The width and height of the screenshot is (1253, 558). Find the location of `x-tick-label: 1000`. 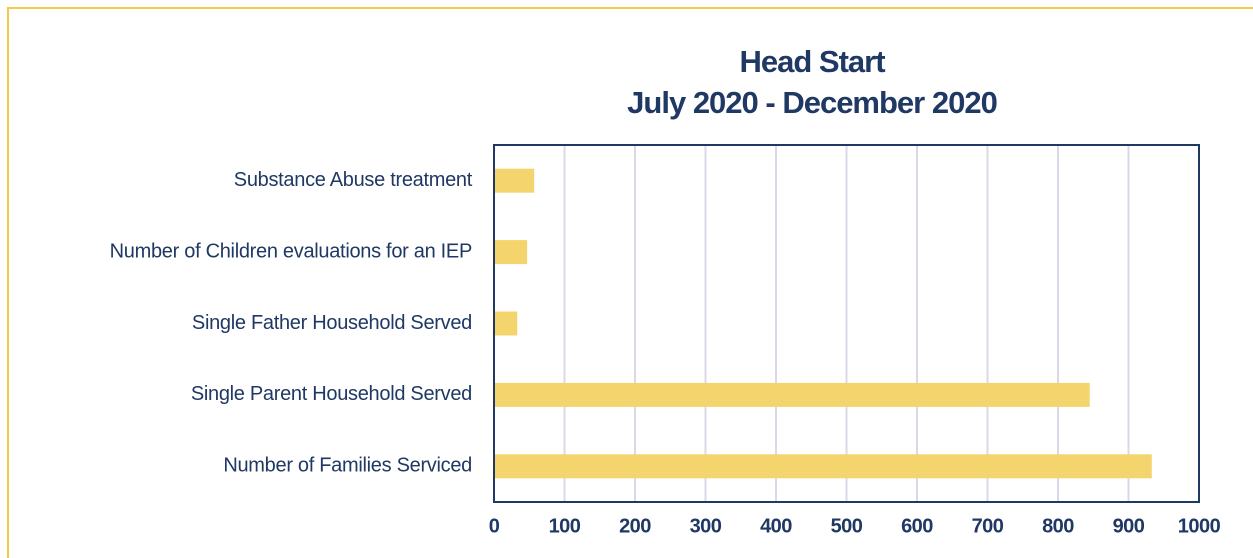

x-tick-label: 1000 is located at coordinates (1199, 526).